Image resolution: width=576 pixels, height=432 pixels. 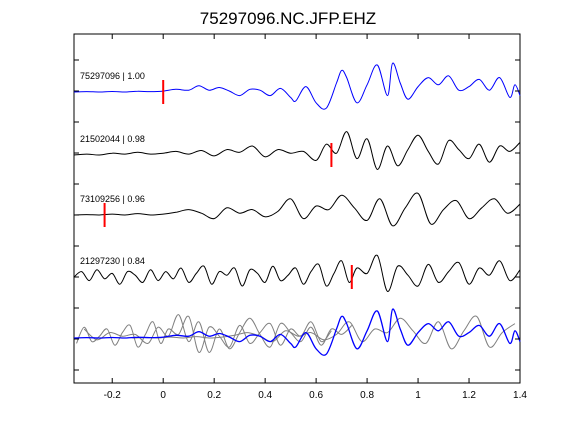 I want to click on chart-title: 75297096.NC.JFP.EHZ, so click(x=288, y=18).